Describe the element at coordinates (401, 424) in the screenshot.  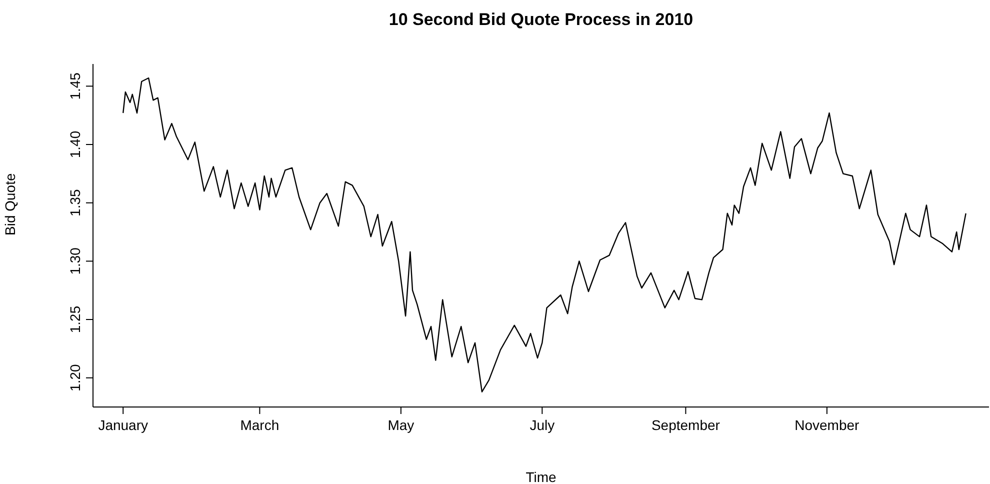
I see `x-tick-label: May` at that location.